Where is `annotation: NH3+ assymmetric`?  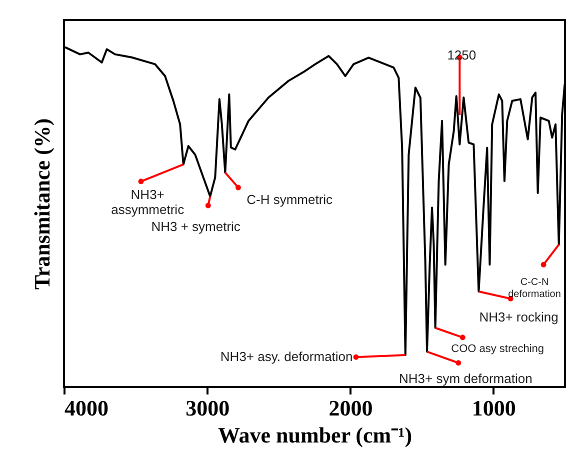 annotation: NH3+ assymmetric is located at coordinates (148, 202).